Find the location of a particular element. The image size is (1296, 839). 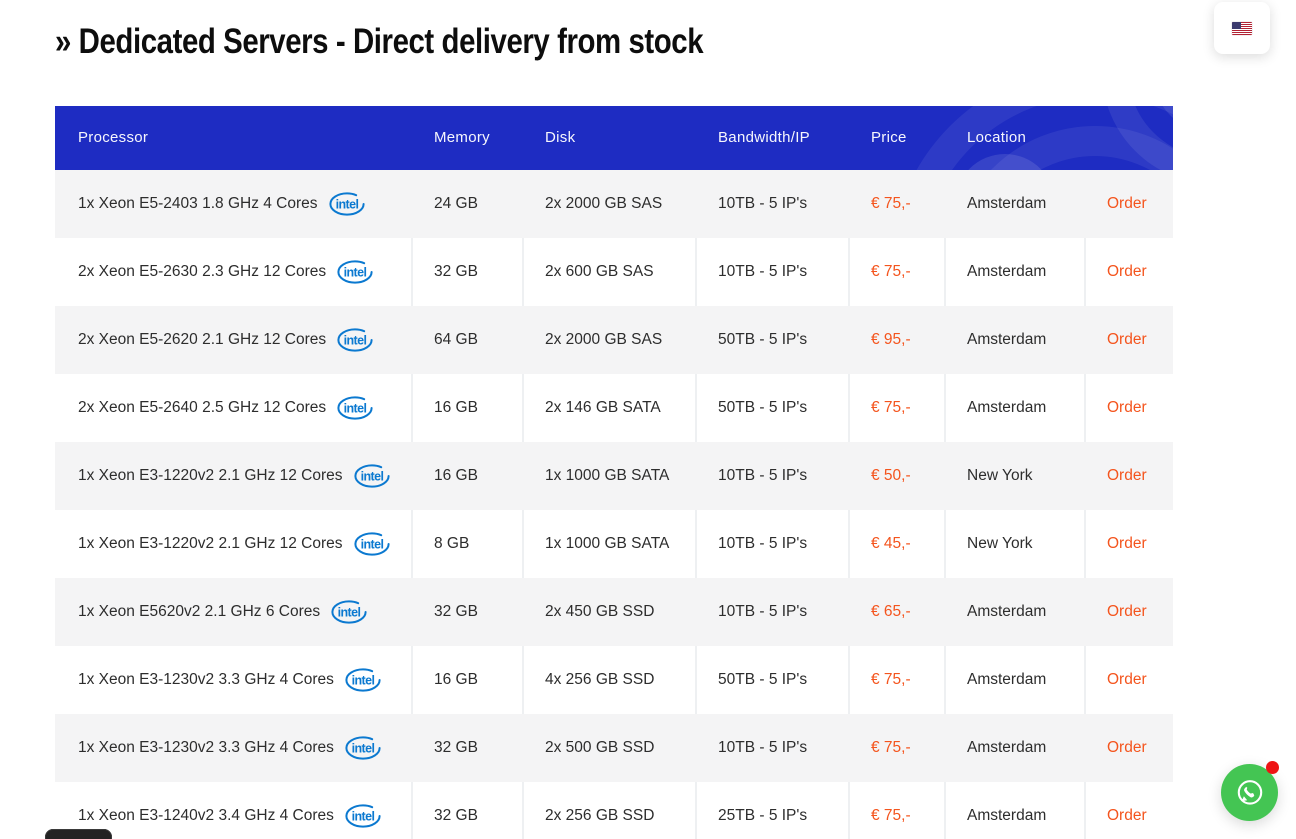

disk-cell: 2x 256 GB SSD is located at coordinates (608, 810).